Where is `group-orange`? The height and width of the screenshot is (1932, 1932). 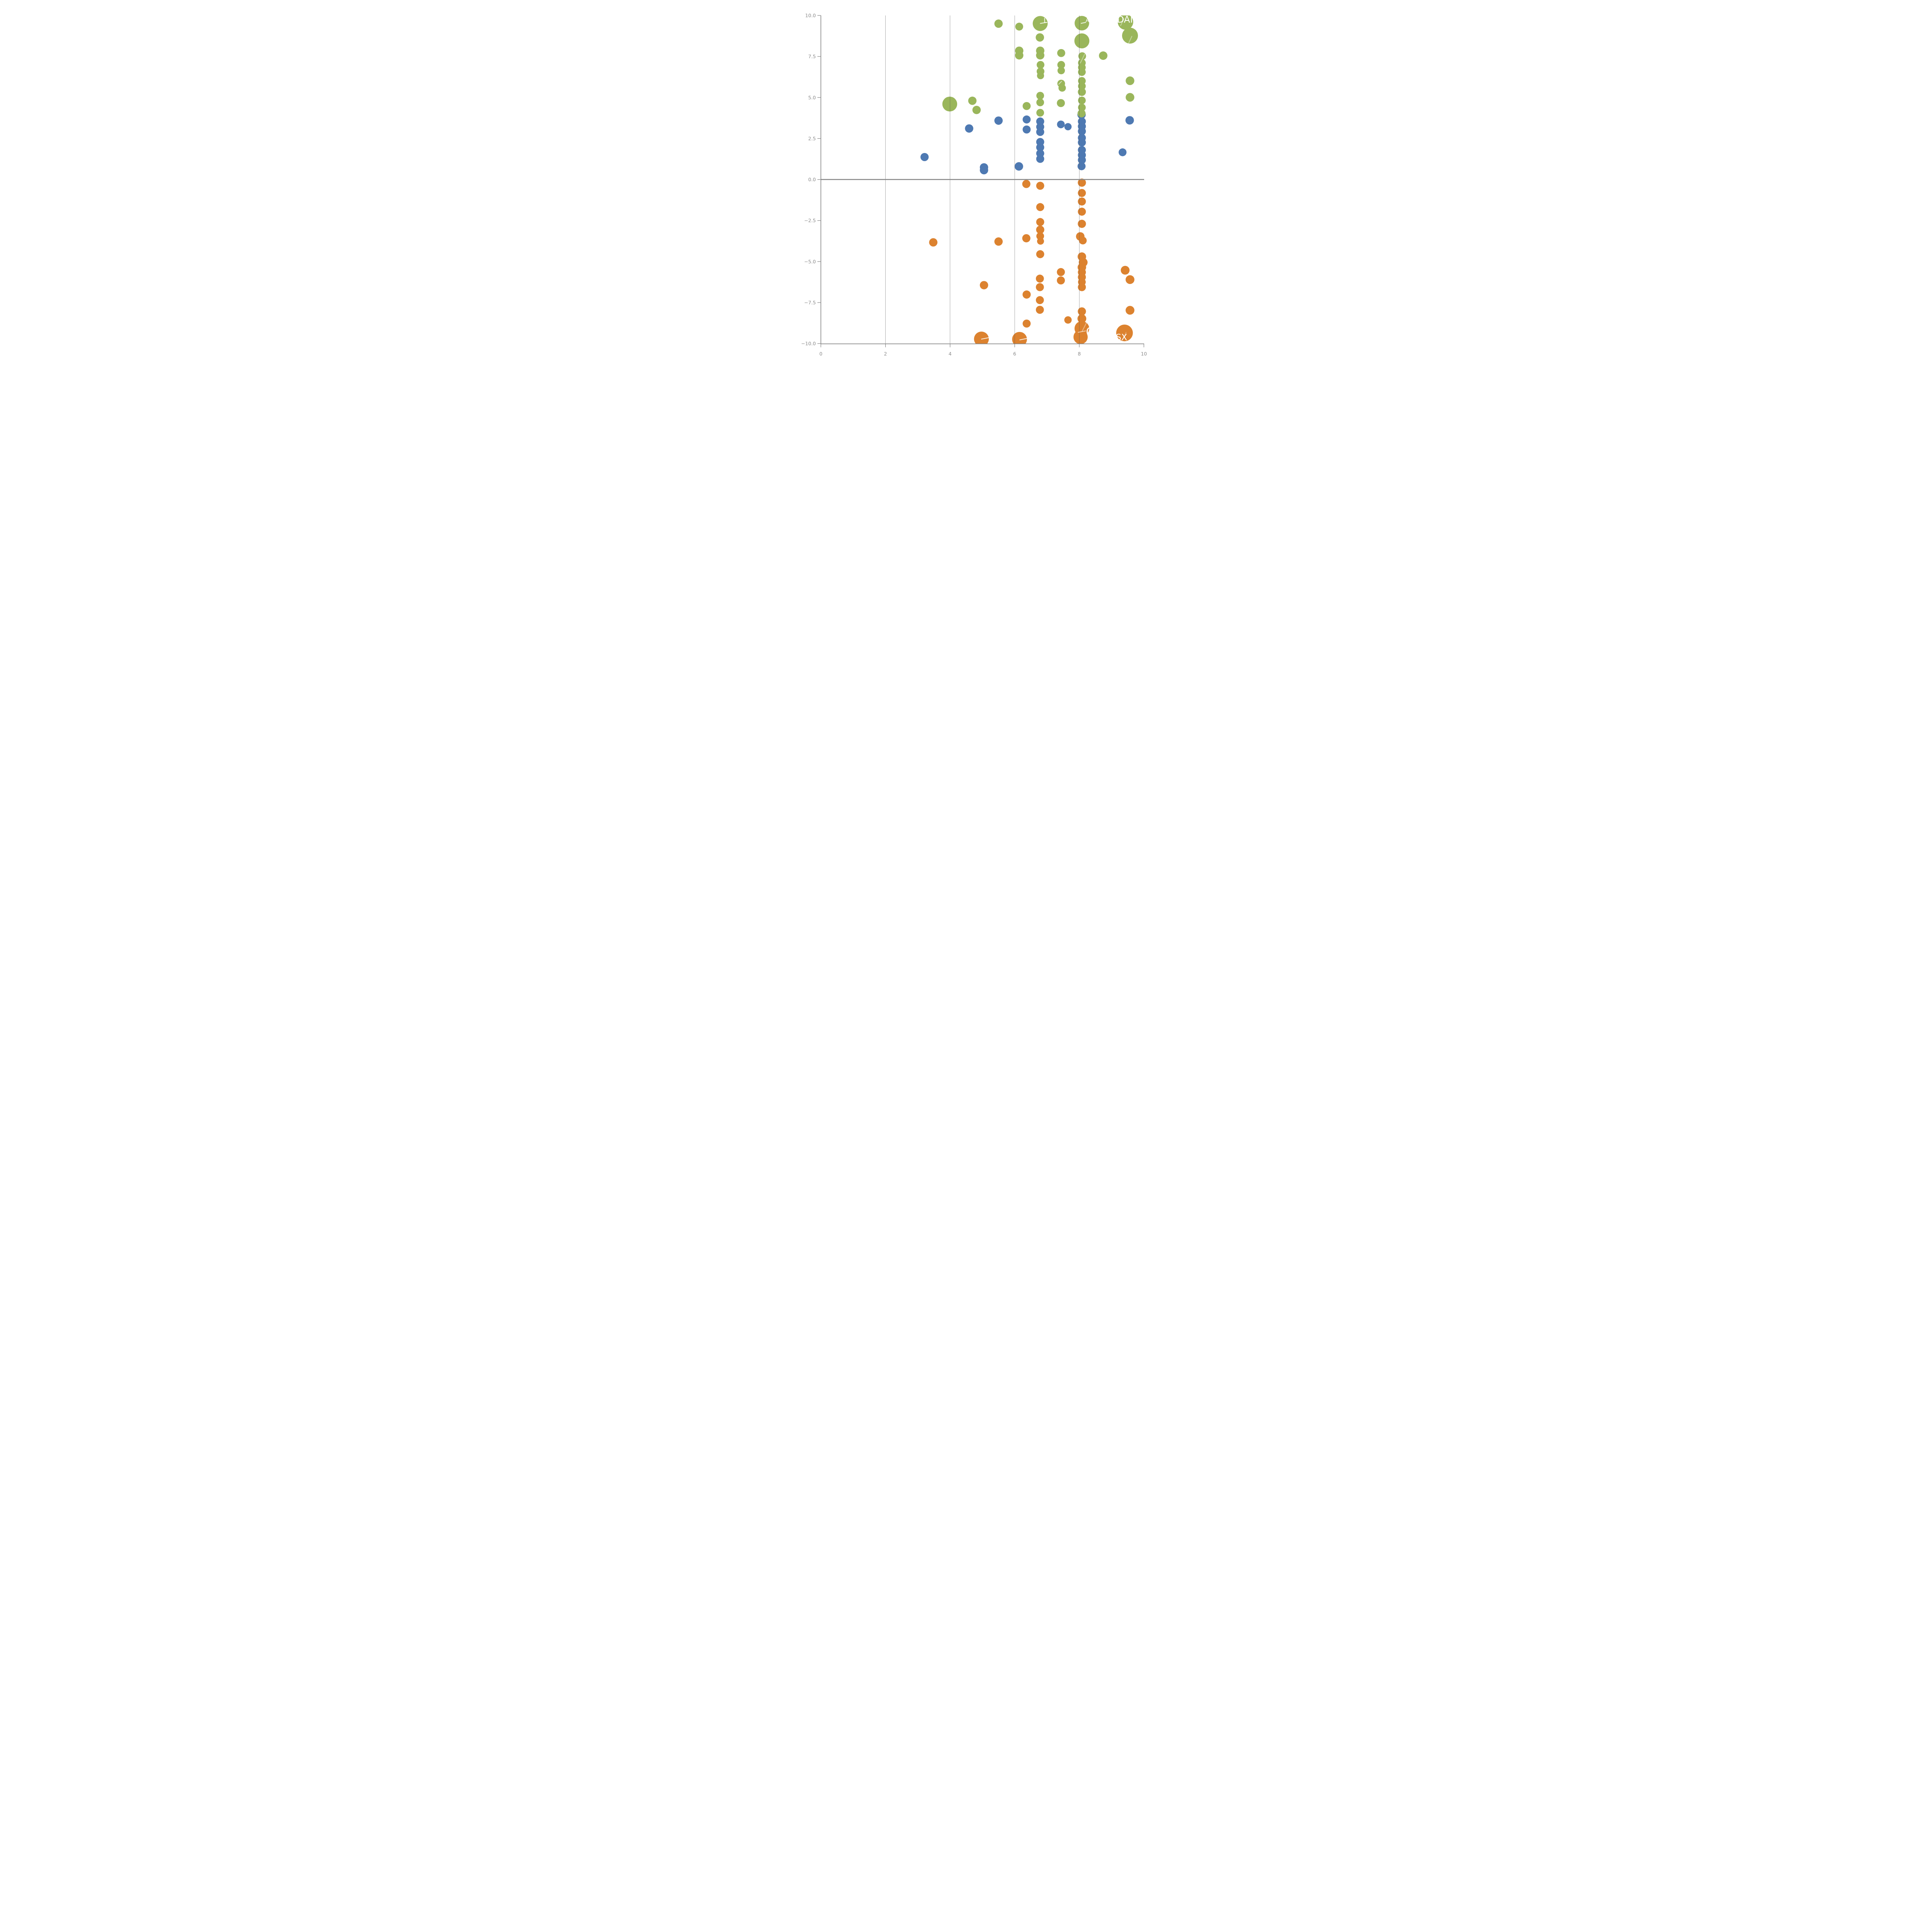
group-orange is located at coordinates (1031, 261).